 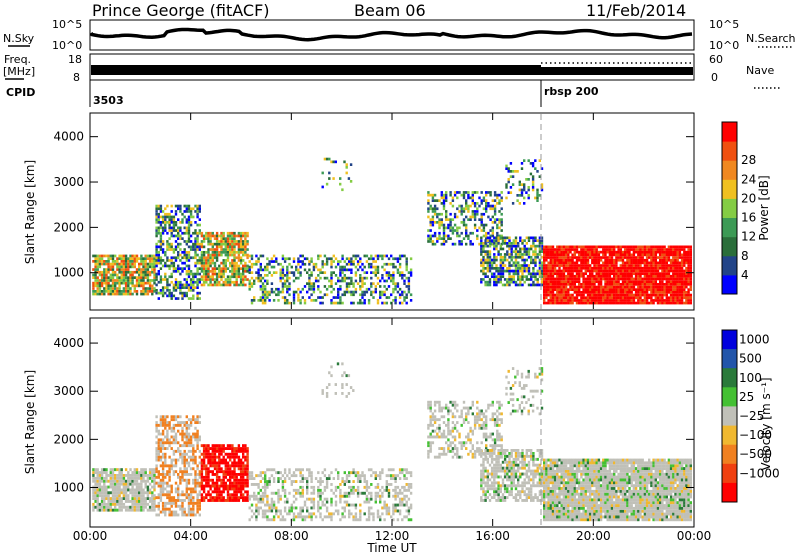 What do you see at coordinates (68, 273) in the screenshot?
I see `y-tick-label: 1000` at bounding box center [68, 273].